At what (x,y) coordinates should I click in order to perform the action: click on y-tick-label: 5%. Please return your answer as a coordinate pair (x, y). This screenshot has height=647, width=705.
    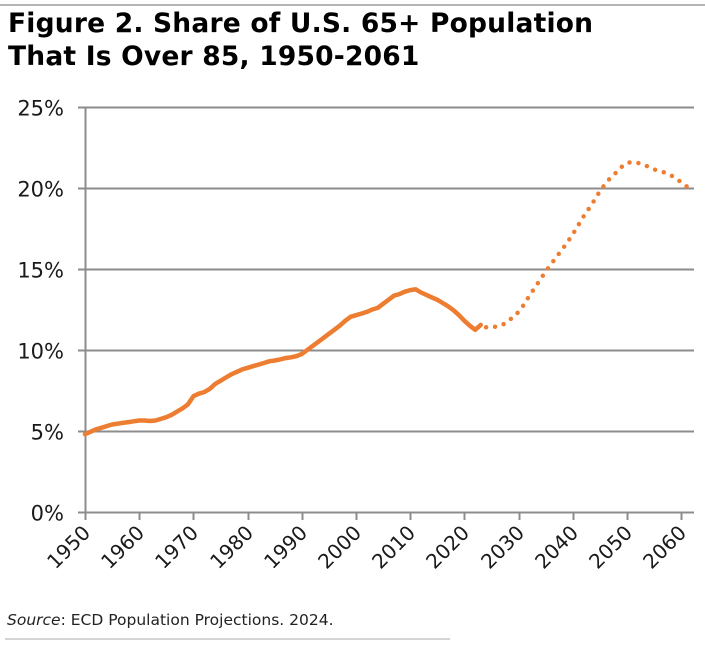
    Looking at the image, I should click on (47, 433).